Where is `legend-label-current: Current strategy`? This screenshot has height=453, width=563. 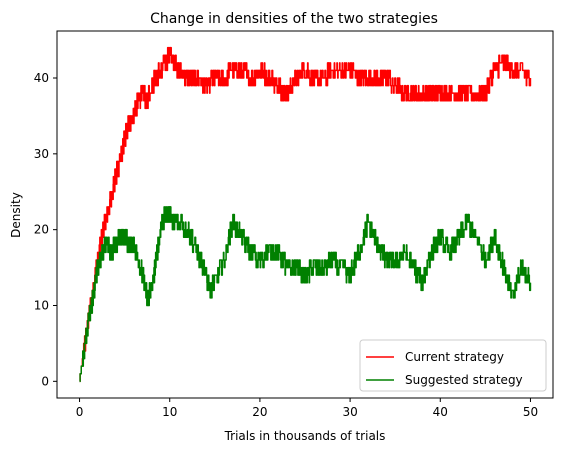
legend-label-current: Current strategy is located at coordinates (454, 357).